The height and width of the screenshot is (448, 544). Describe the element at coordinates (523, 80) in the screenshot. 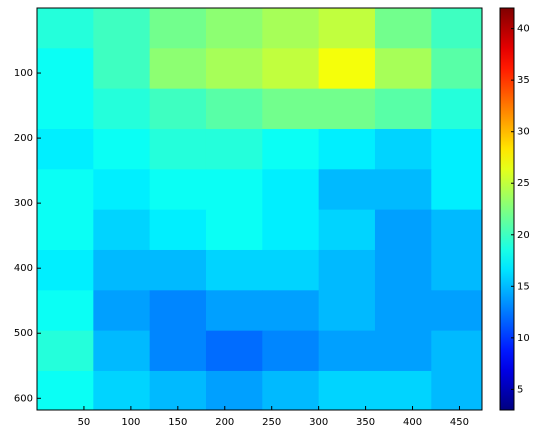

I see `colorbar-tick-label: 35` at that location.